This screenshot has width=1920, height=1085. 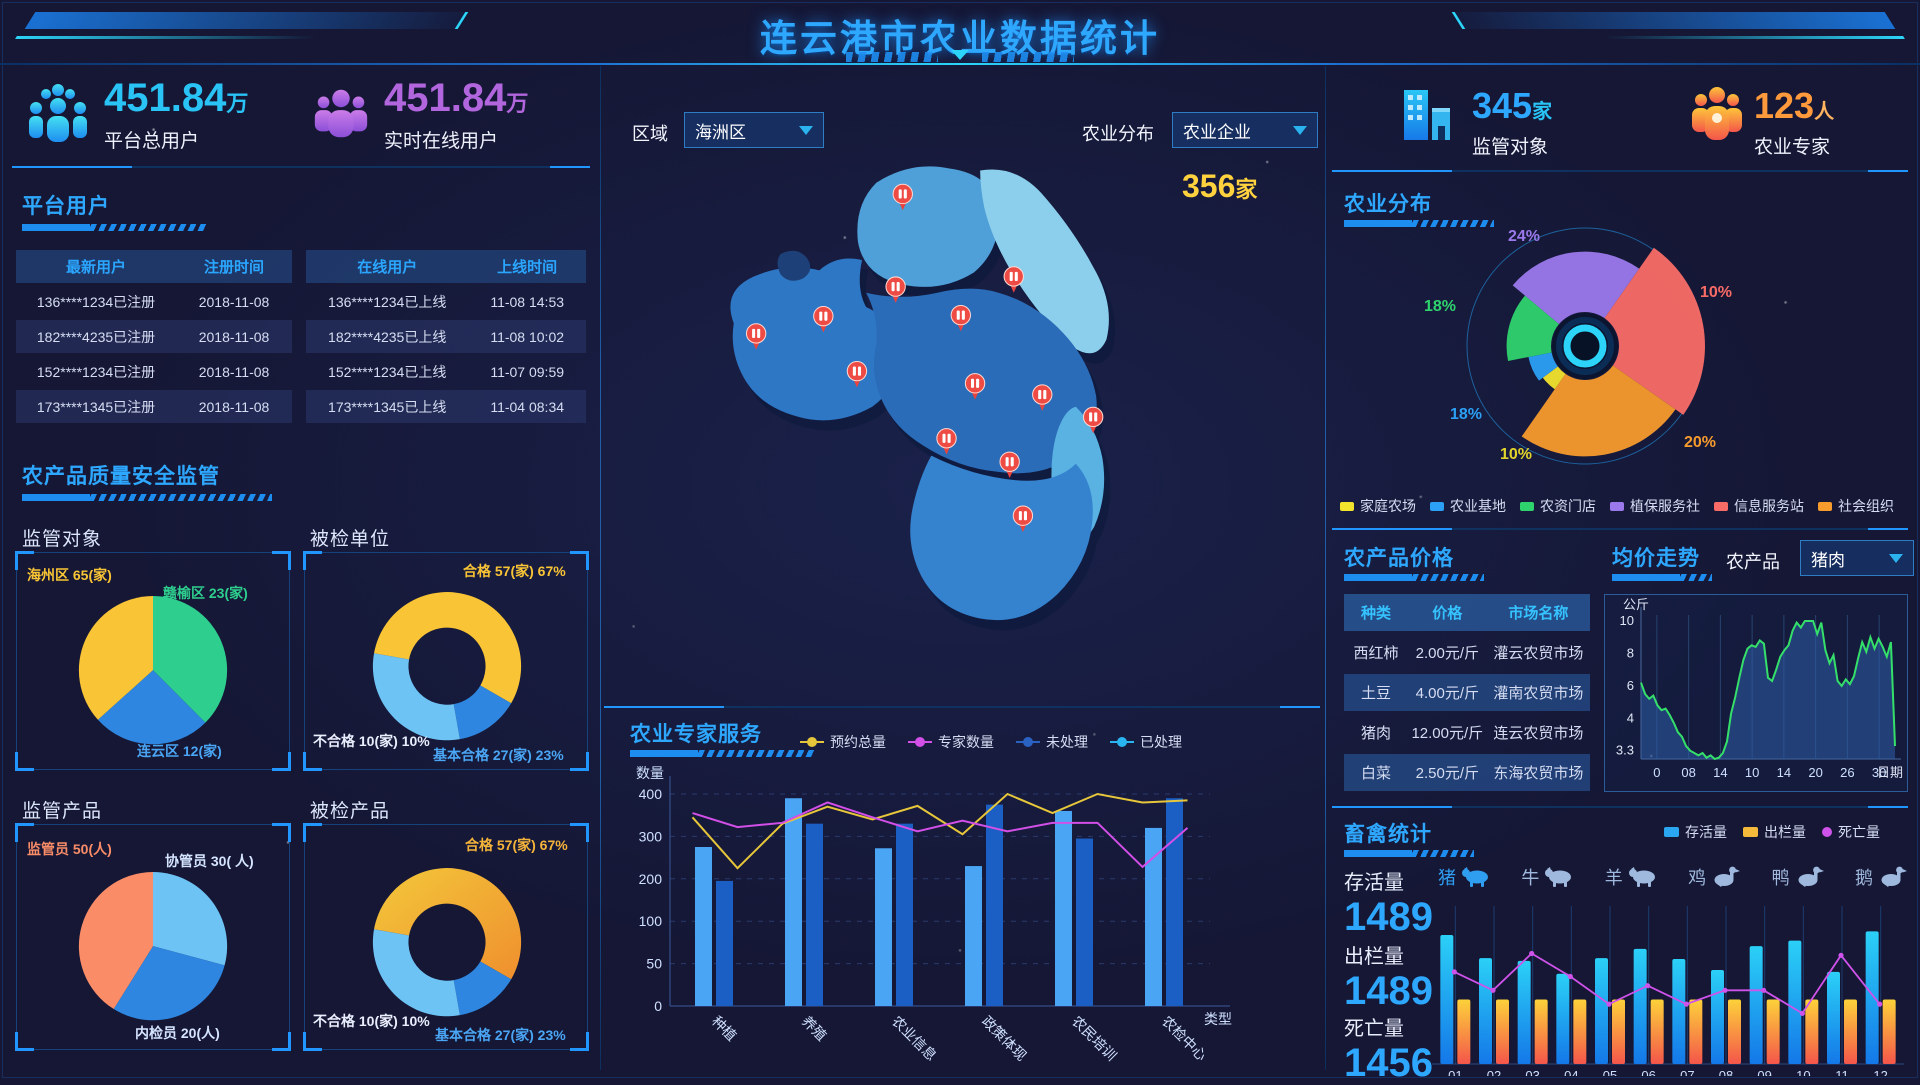 I want to click on animal-tab-label: 羊, so click(x=1613, y=878).